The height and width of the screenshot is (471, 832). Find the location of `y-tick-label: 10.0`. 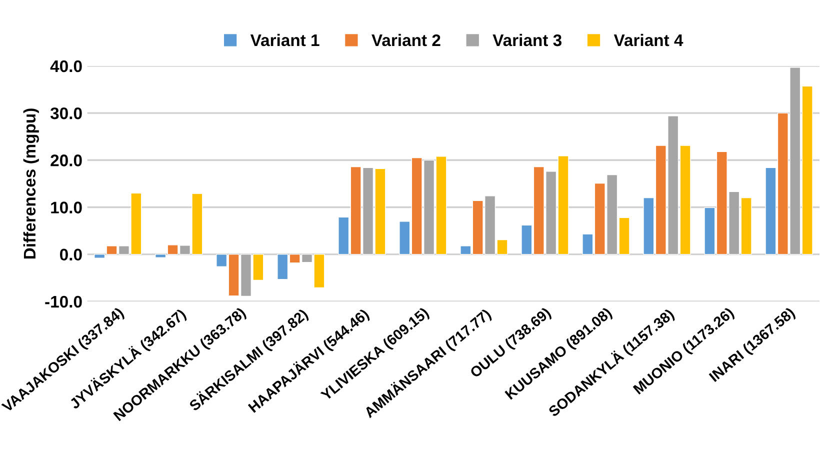

y-tick-label: 10.0 is located at coordinates (66, 208).